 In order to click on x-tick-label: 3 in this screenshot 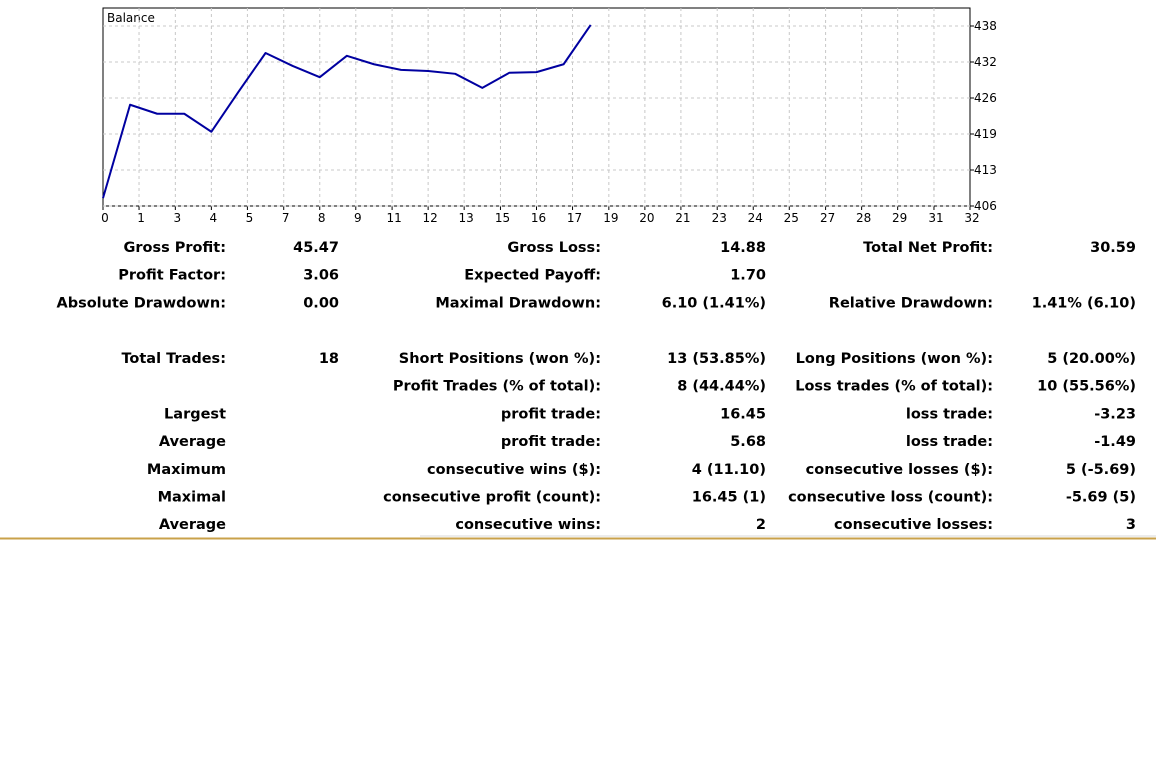, I will do `click(178, 218)`.